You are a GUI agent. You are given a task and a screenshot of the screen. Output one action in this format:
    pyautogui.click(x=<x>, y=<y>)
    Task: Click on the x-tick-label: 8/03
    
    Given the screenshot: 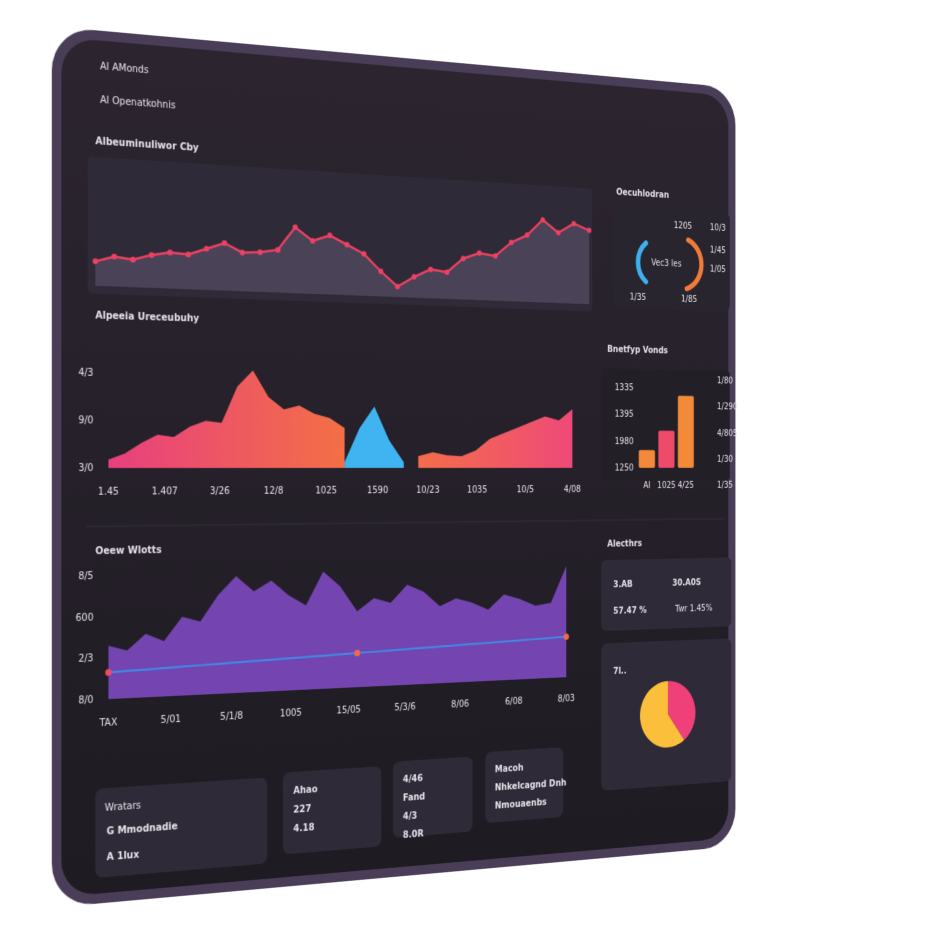 What is the action you would take?
    pyautogui.click(x=566, y=699)
    